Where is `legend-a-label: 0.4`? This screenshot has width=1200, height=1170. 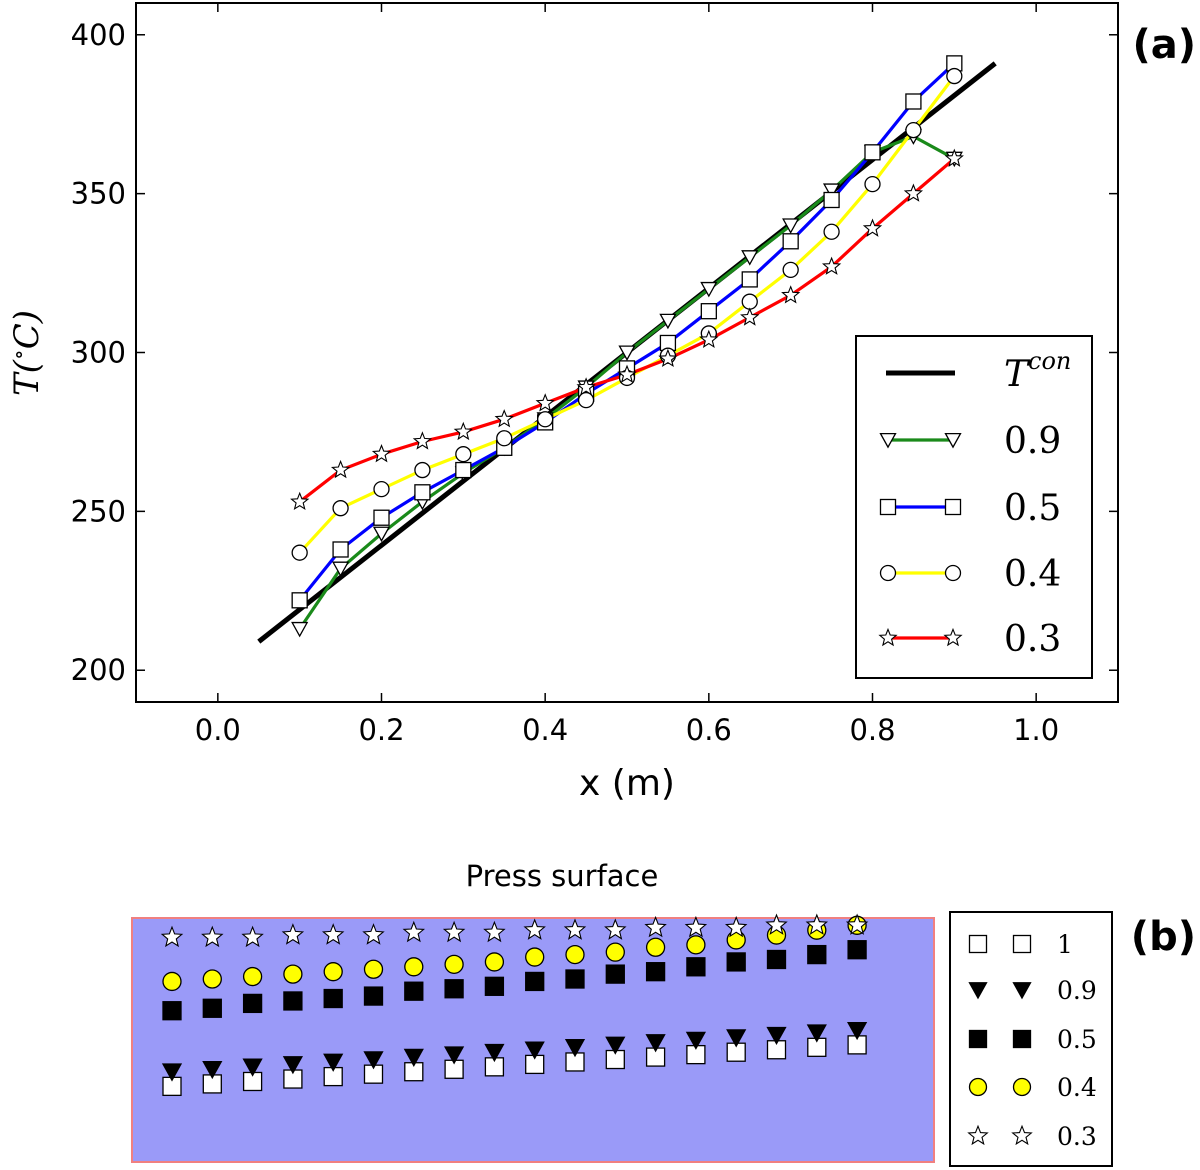 legend-a-label: 0.4 is located at coordinates (1032, 574).